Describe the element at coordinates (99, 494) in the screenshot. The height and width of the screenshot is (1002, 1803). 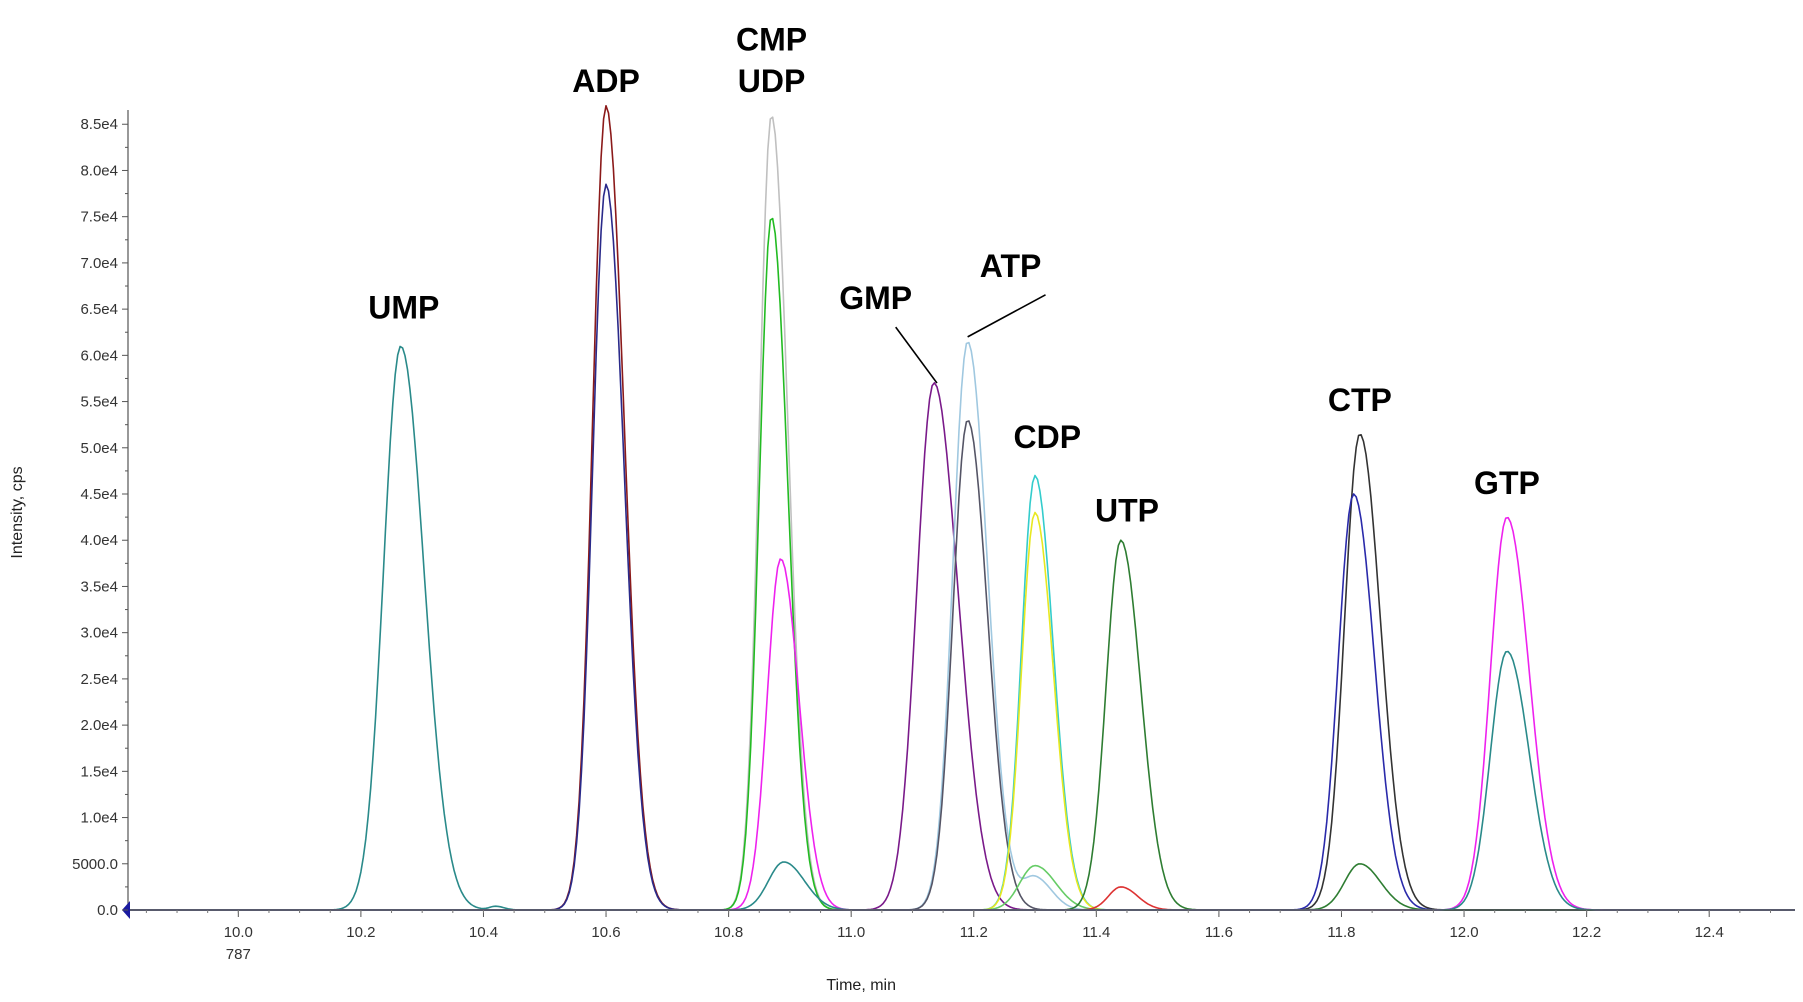
I see `y-tick-label: 4.5e4` at that location.